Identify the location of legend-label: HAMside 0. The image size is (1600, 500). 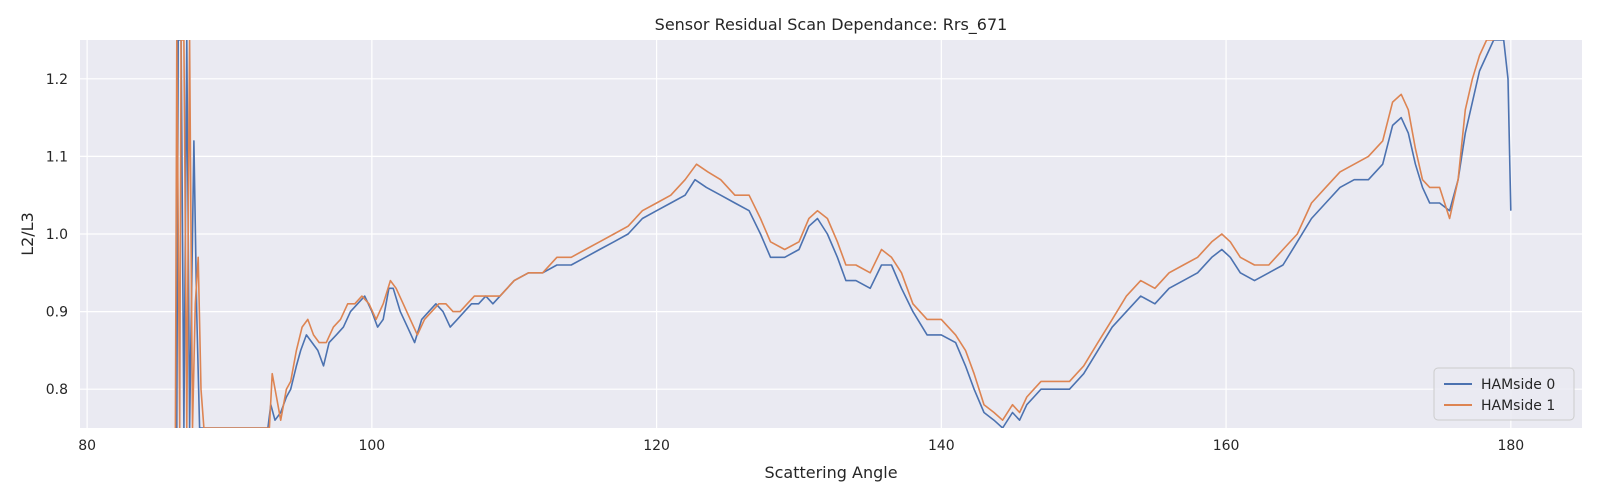
(1518, 385).